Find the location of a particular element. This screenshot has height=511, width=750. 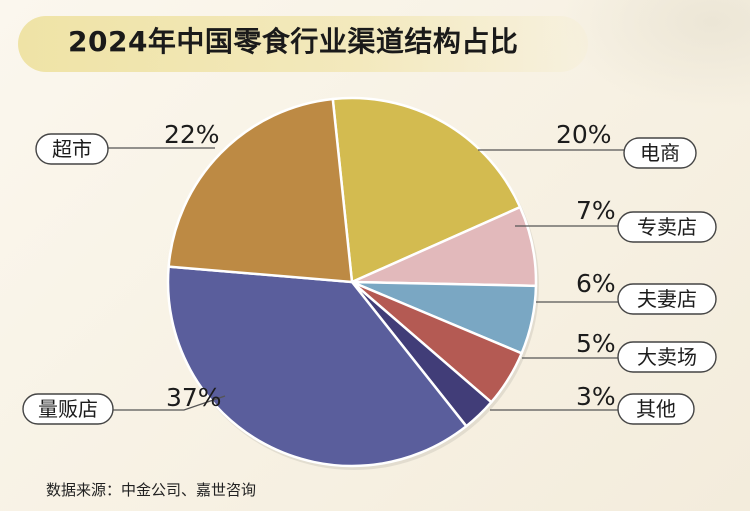

category-label: 专卖店 is located at coordinates (667, 227).